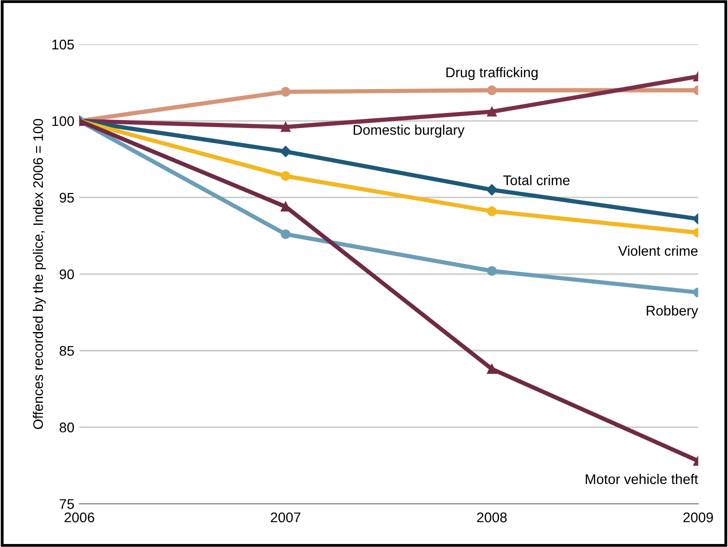  What do you see at coordinates (67, 427) in the screenshot?
I see `y-tick-label: 80` at bounding box center [67, 427].